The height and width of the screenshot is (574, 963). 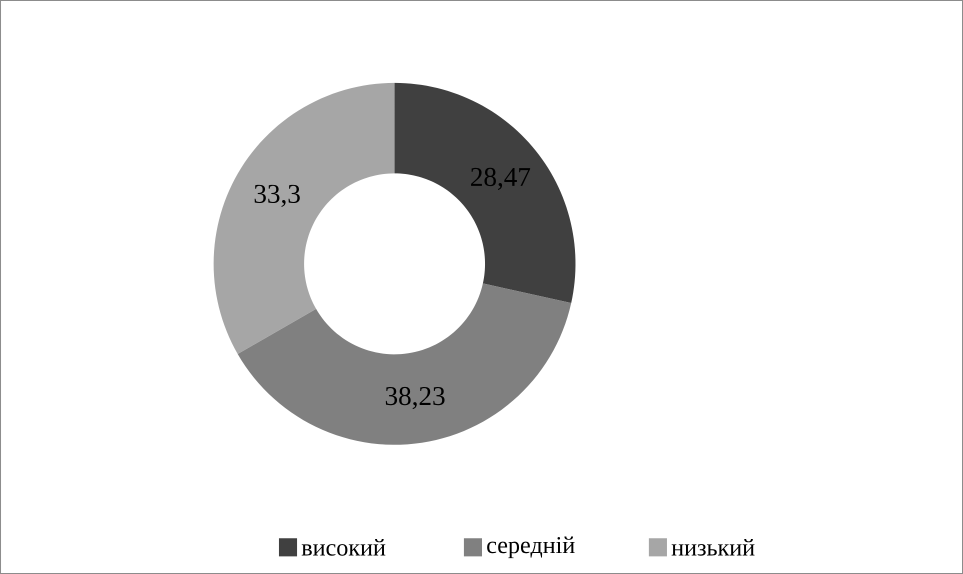 What do you see at coordinates (277, 195) in the screenshot?
I see `data-label: 33,3` at bounding box center [277, 195].